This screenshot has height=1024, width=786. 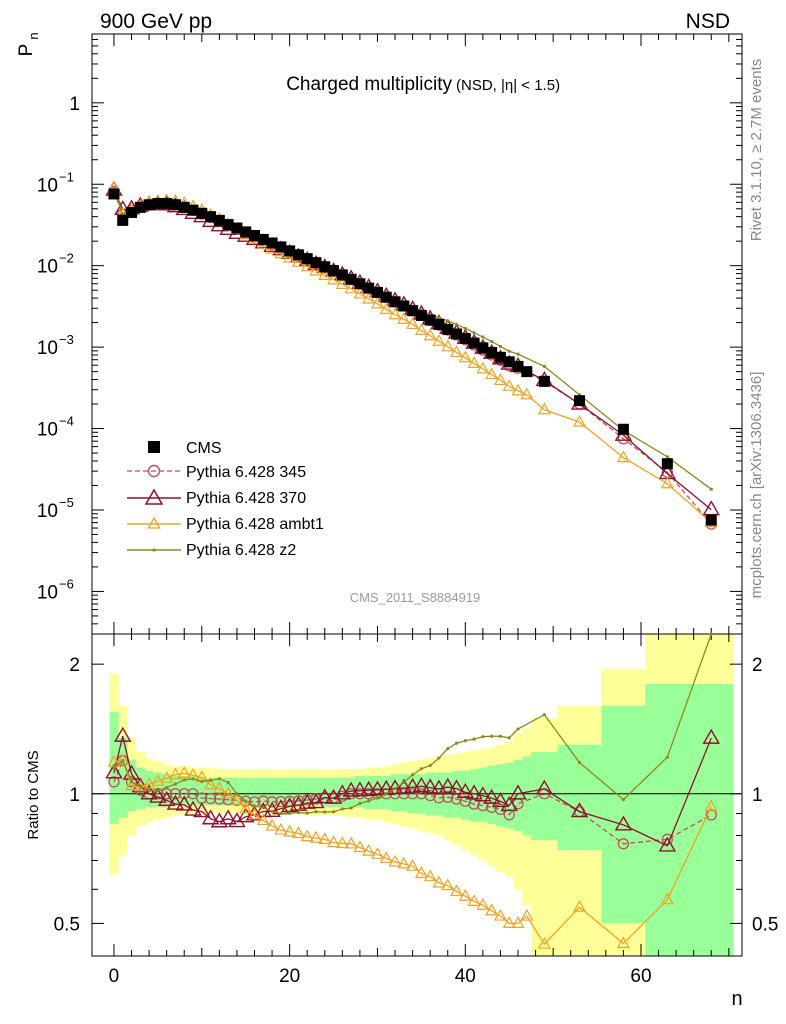 What do you see at coordinates (47, 511) in the screenshot?
I see `main-y-tick-label: 10` at bounding box center [47, 511].